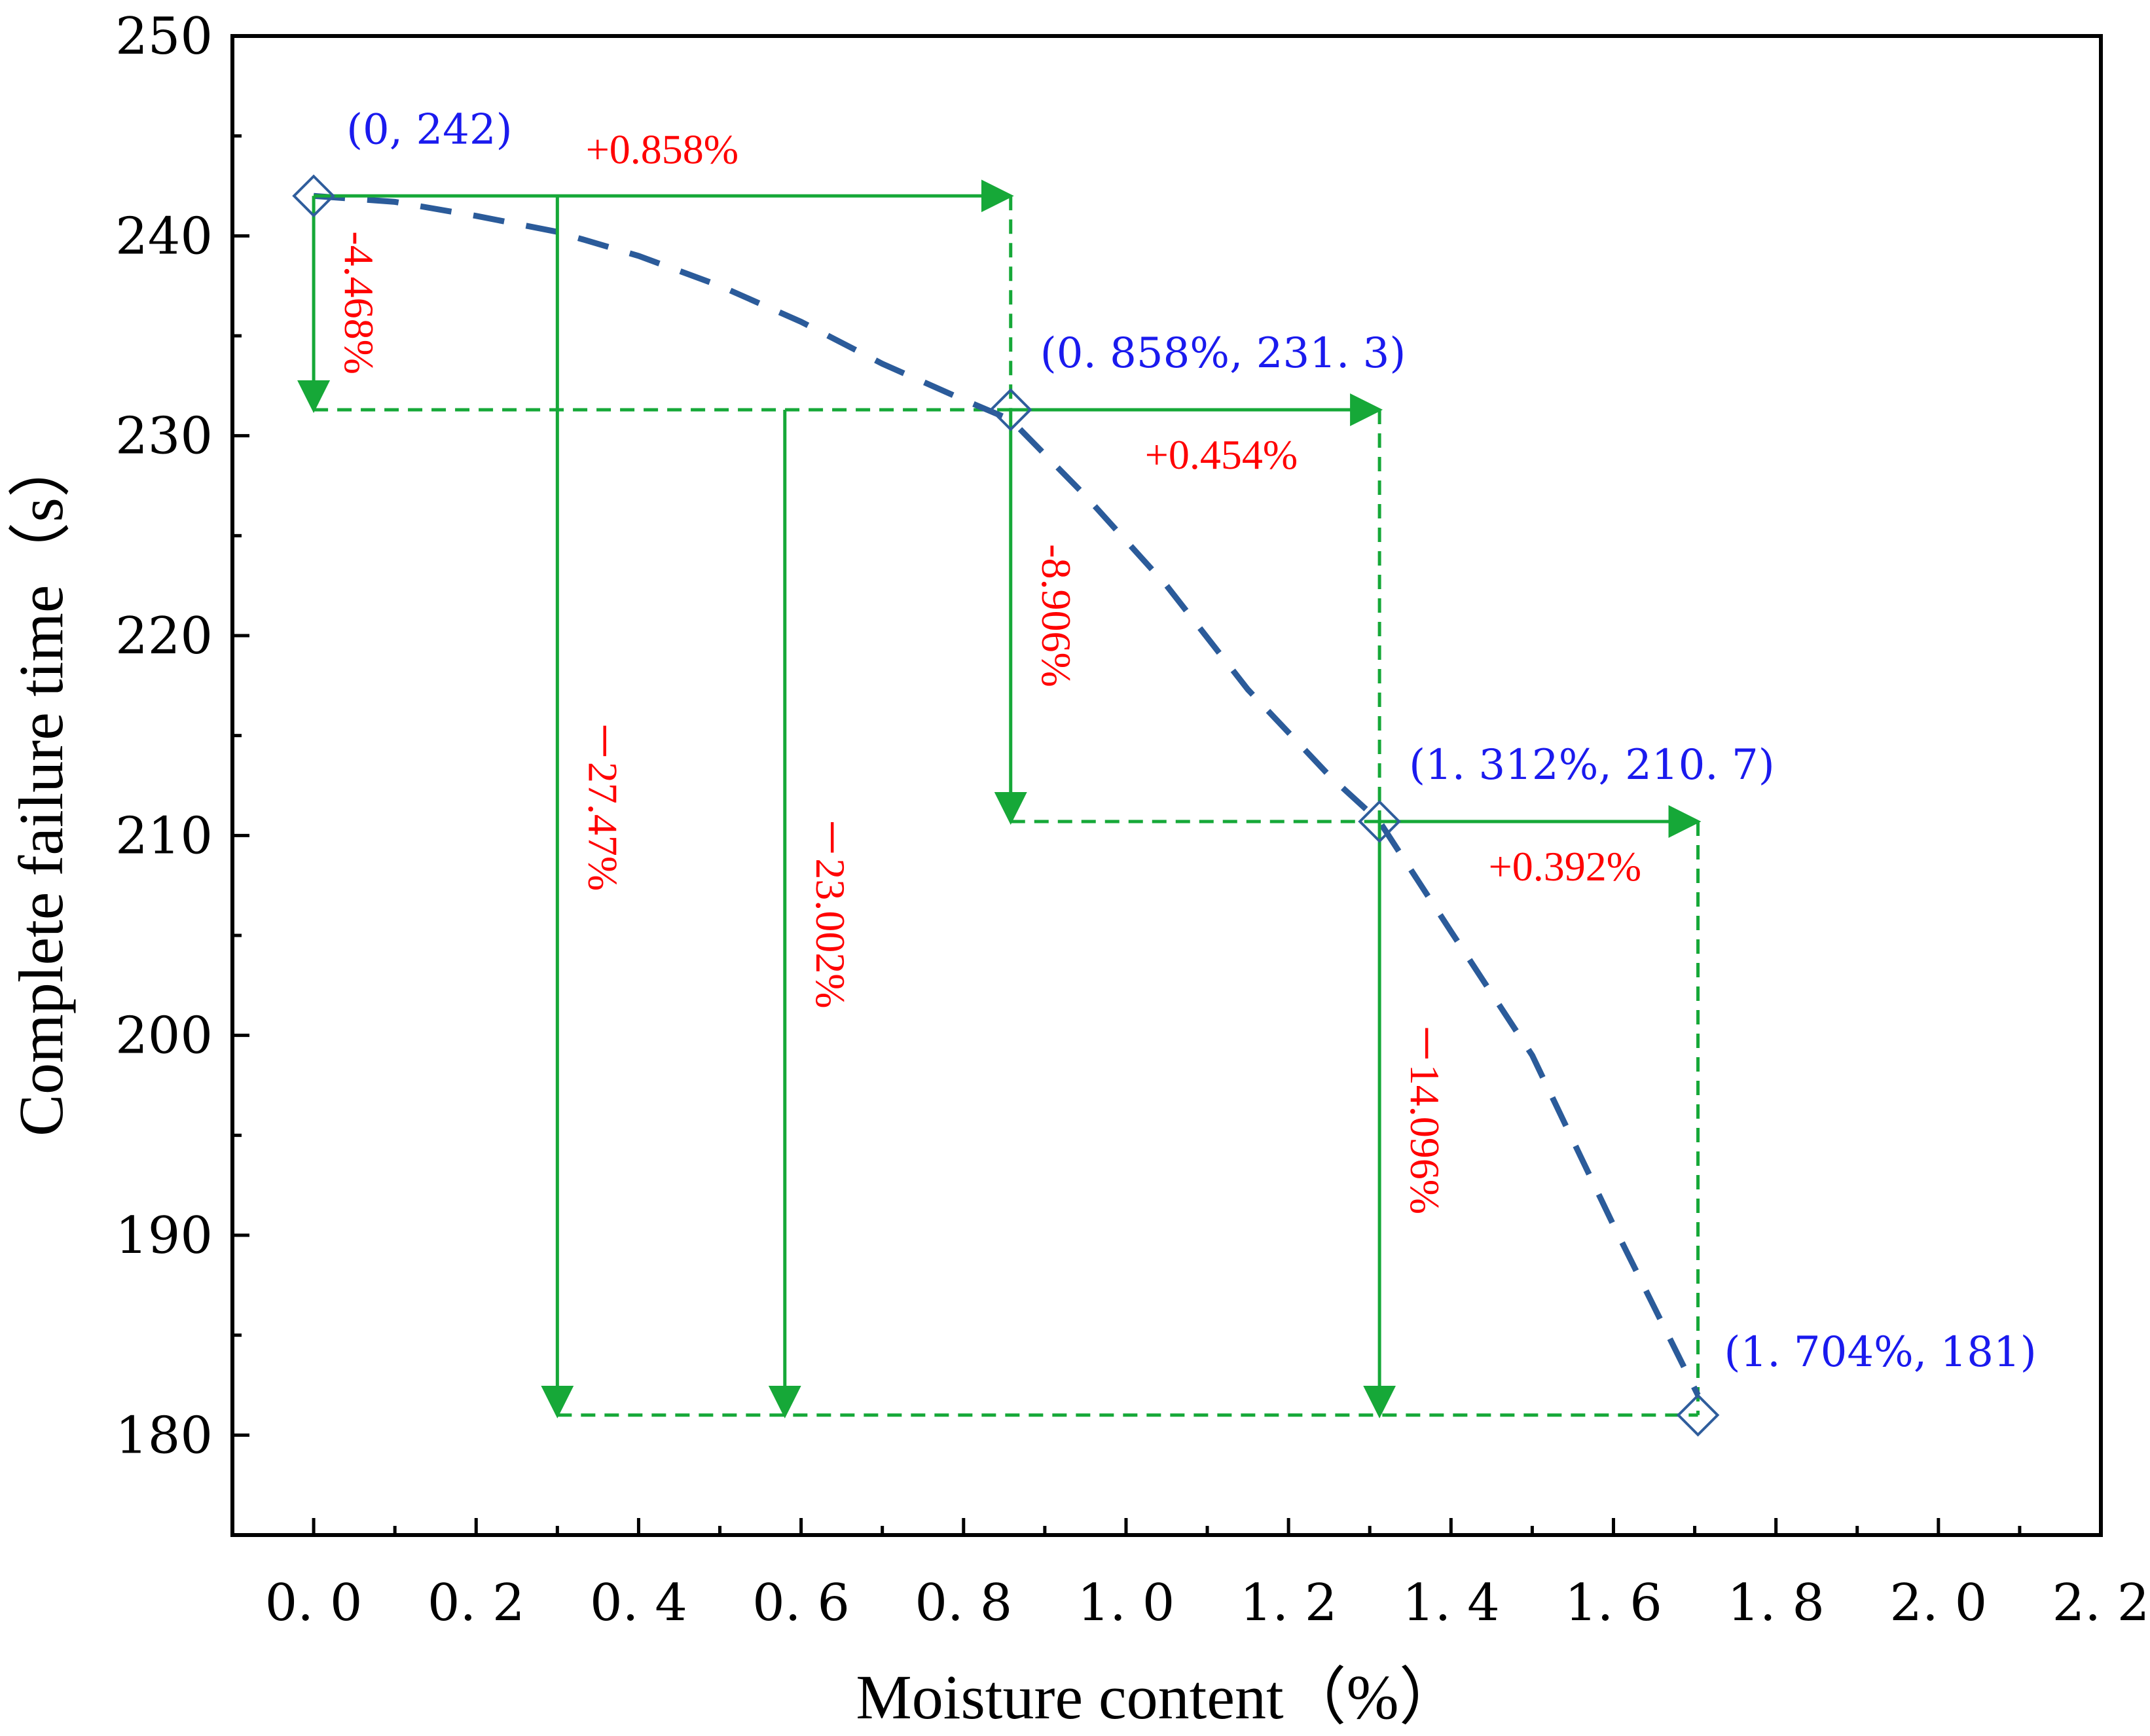 The width and height of the screenshot is (2150, 1736). Describe the element at coordinates (1056, 616) in the screenshot. I see `percent-change-label: -8.906%` at that location.